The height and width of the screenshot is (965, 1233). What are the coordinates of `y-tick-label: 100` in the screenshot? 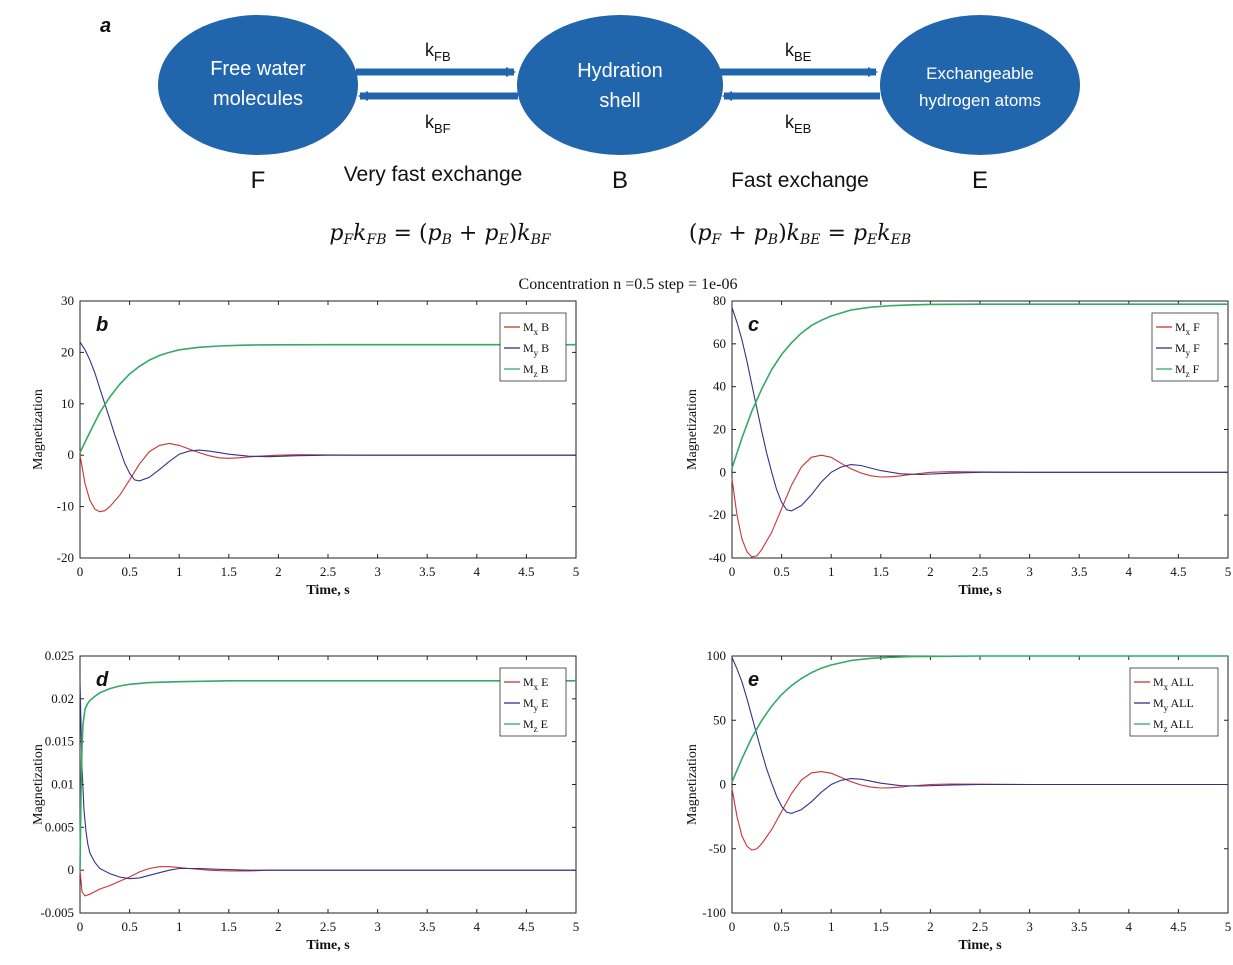 It's located at (717, 655).